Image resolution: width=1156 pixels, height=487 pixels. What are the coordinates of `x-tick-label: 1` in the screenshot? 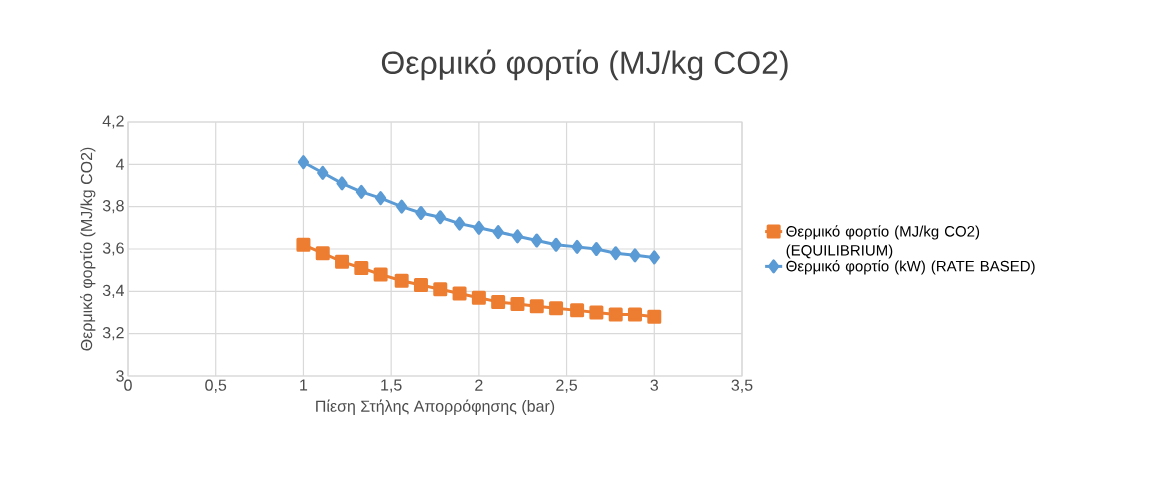 It's located at (304, 385).